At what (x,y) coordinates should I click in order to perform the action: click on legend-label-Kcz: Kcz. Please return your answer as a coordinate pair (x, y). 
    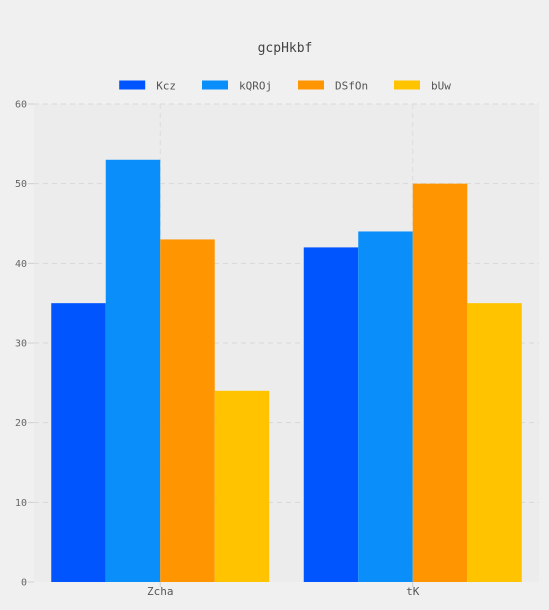
    Looking at the image, I should click on (166, 86).